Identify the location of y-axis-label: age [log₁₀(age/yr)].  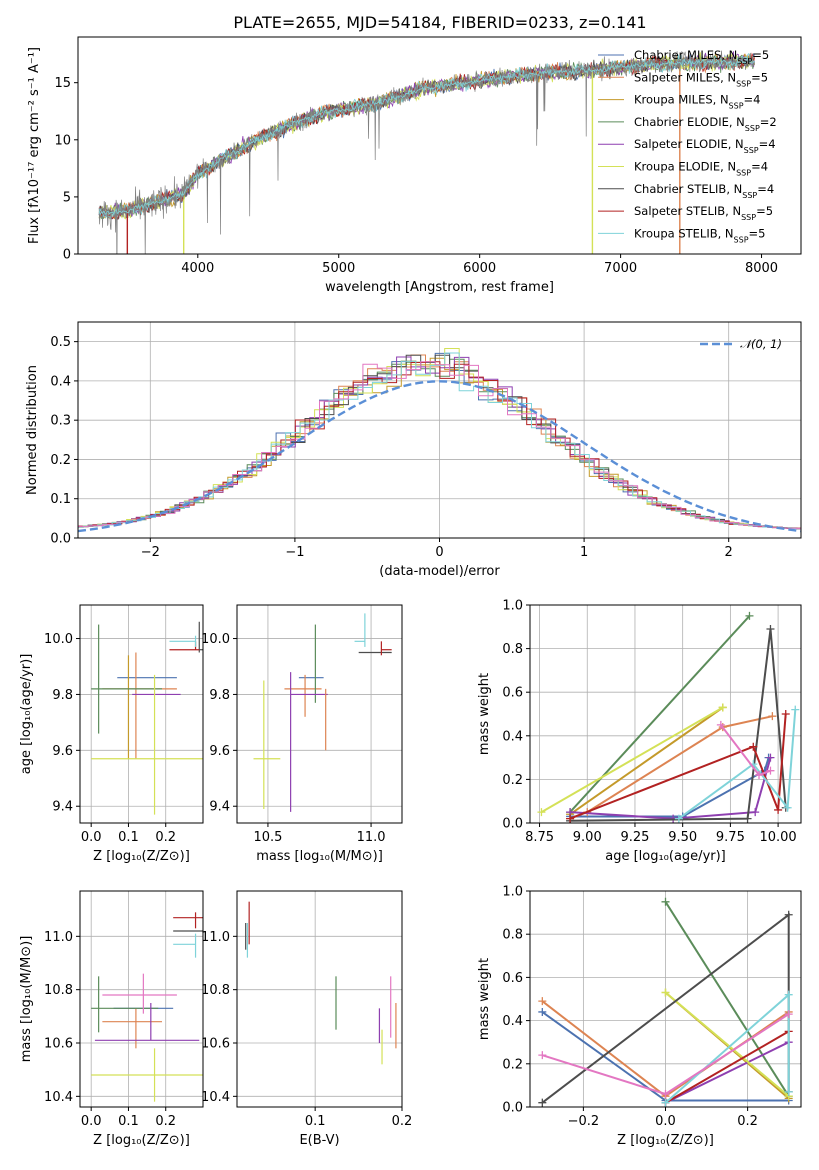
(26, 714).